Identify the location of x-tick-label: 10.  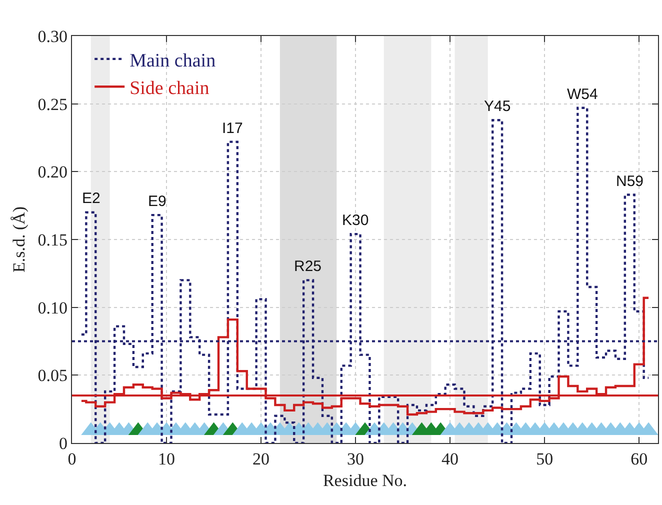
(167, 459).